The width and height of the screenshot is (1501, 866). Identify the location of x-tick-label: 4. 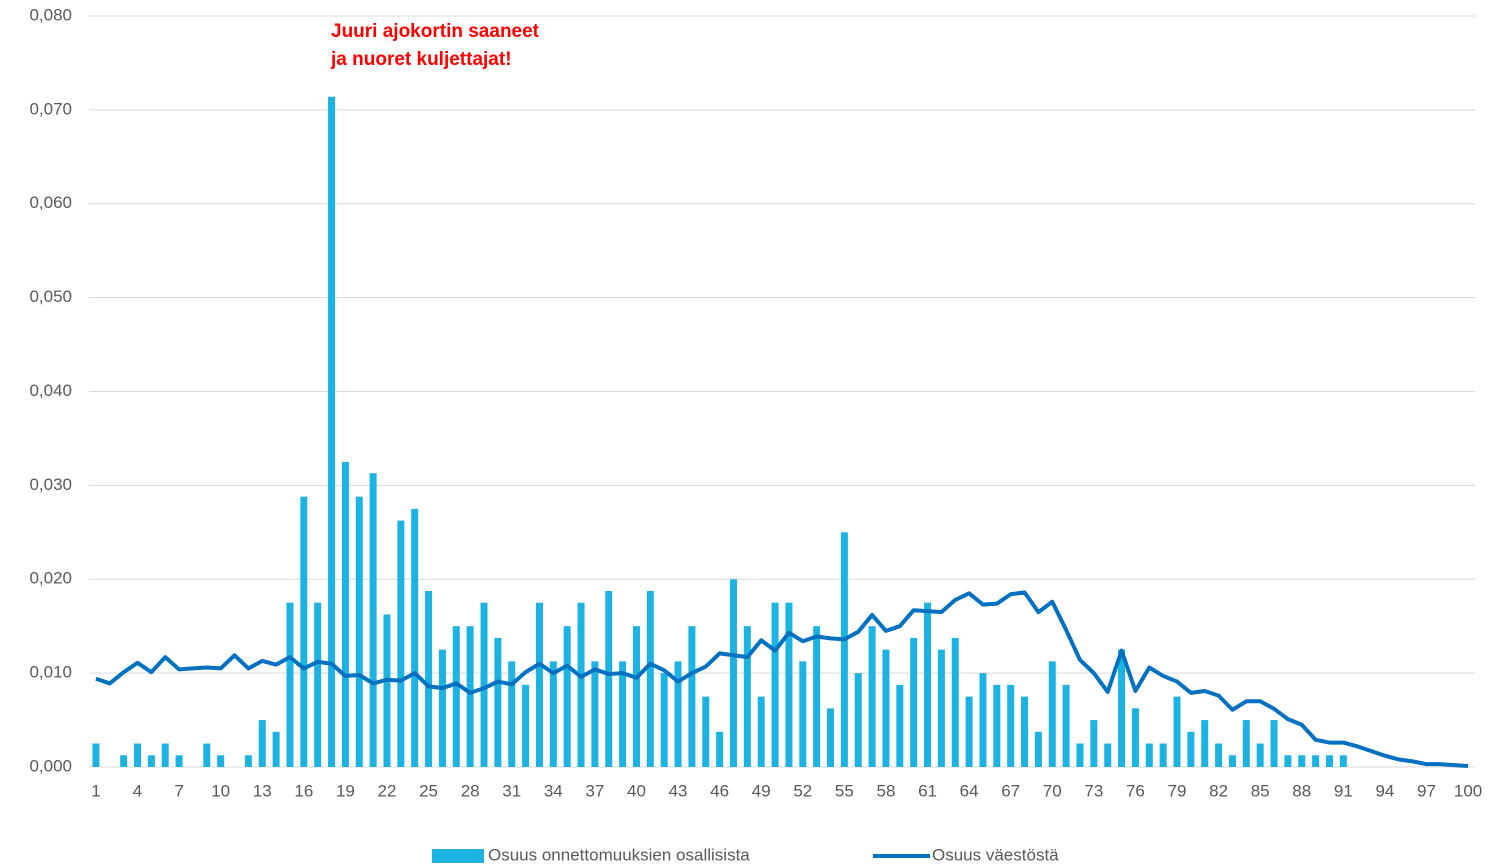
(137, 790).